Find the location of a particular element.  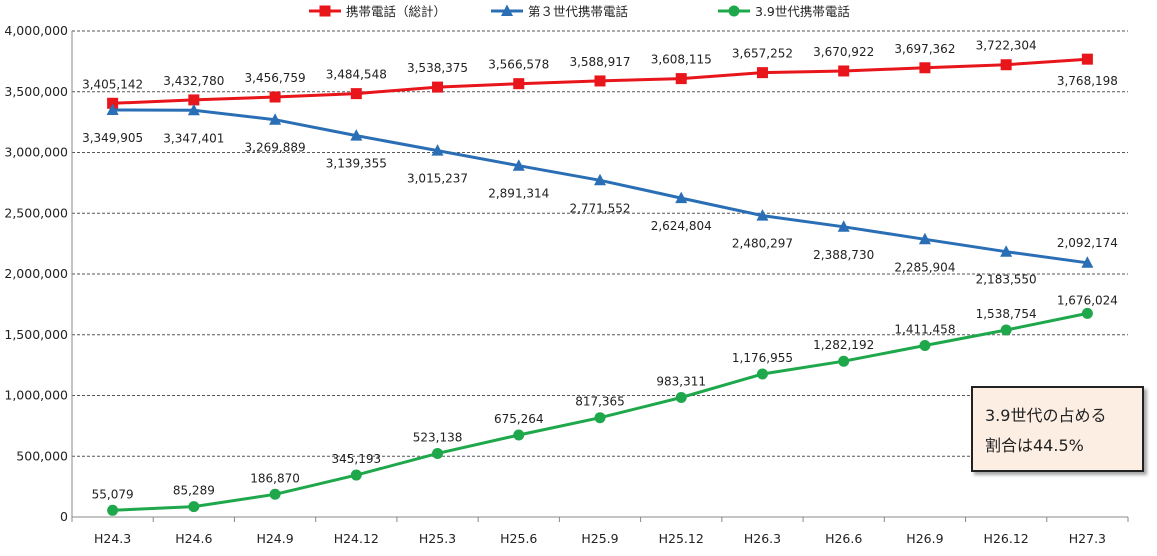

data-label: 1,411,458 is located at coordinates (924, 330).